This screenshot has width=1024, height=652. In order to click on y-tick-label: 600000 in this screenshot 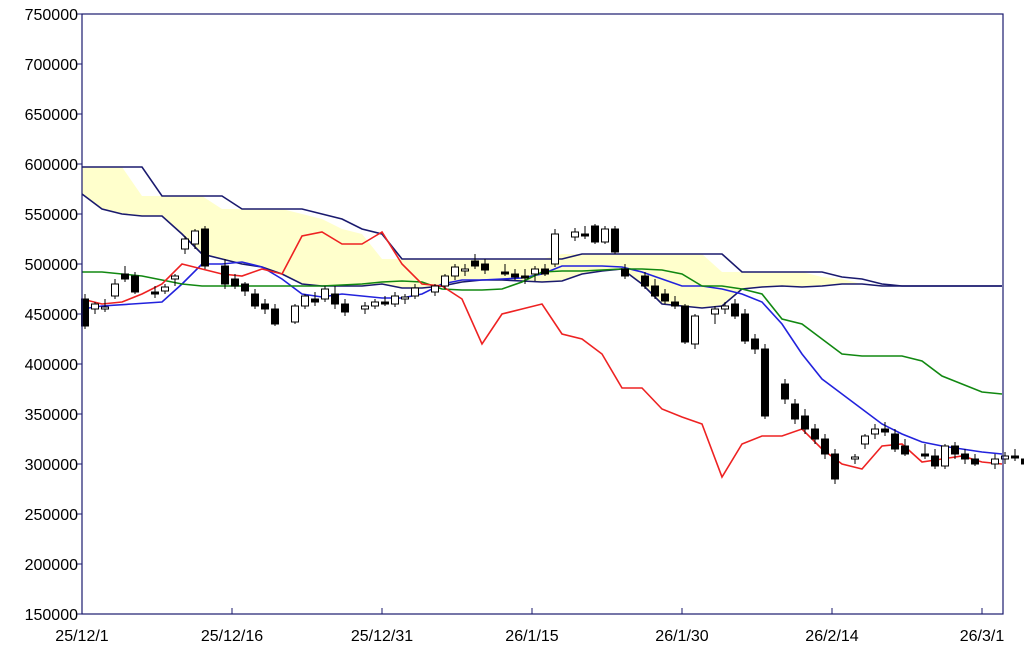, I will do `click(51, 165)`.